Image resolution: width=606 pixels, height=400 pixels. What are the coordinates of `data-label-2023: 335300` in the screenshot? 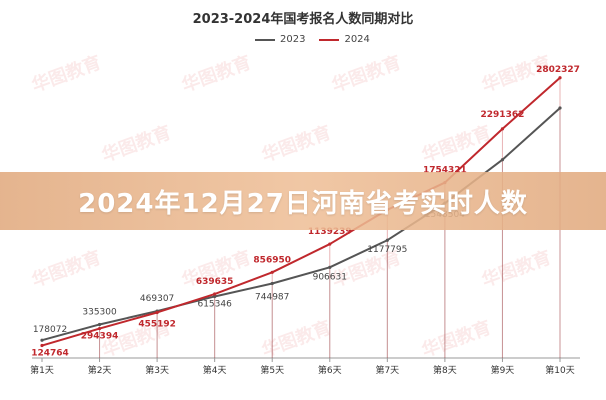 It's located at (99, 312).